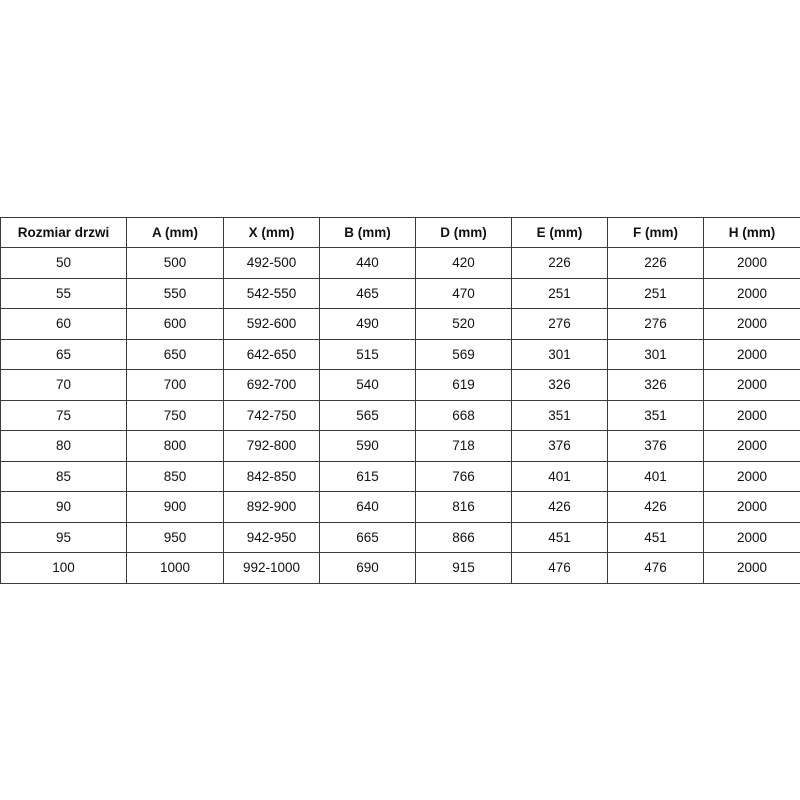  What do you see at coordinates (367, 446) in the screenshot?
I see `table-cell: 590` at bounding box center [367, 446].